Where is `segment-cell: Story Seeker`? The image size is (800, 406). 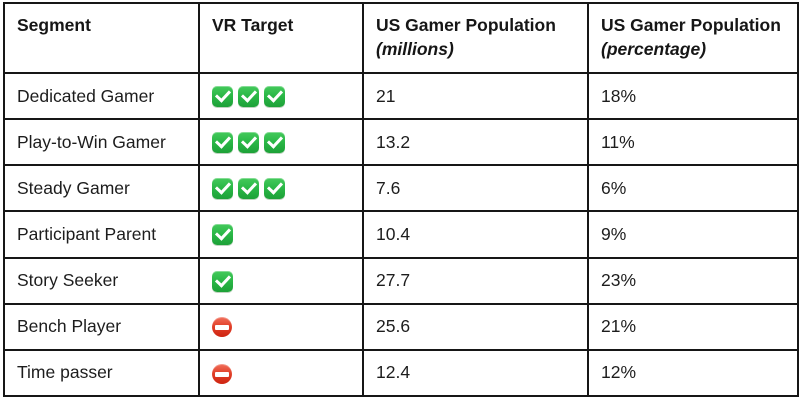 segment-cell: Story Seeker is located at coordinates (101, 280).